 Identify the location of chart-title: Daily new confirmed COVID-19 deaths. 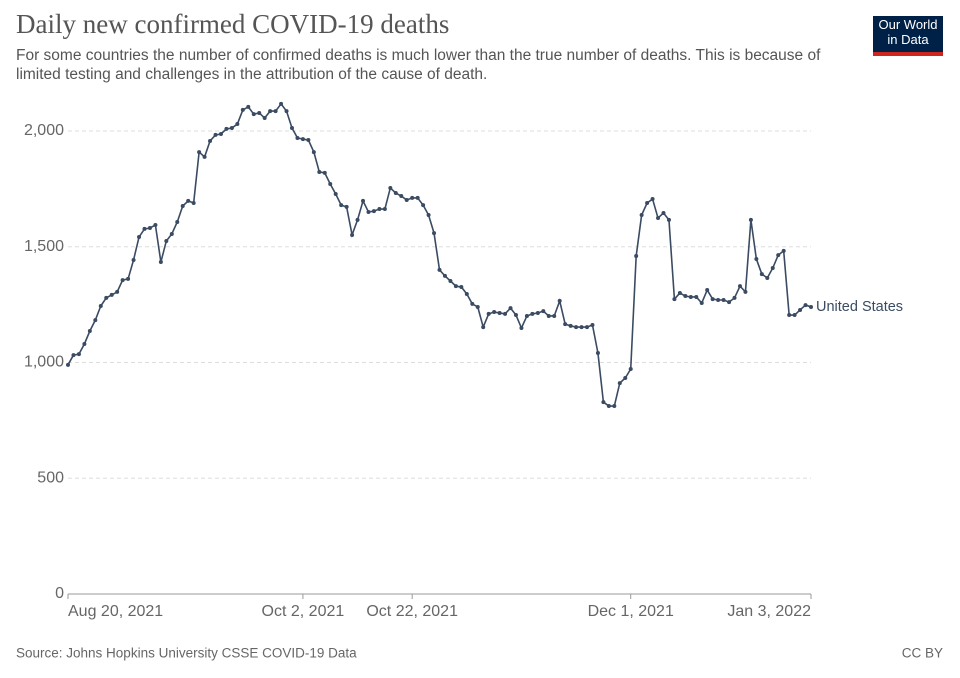
(232, 24).